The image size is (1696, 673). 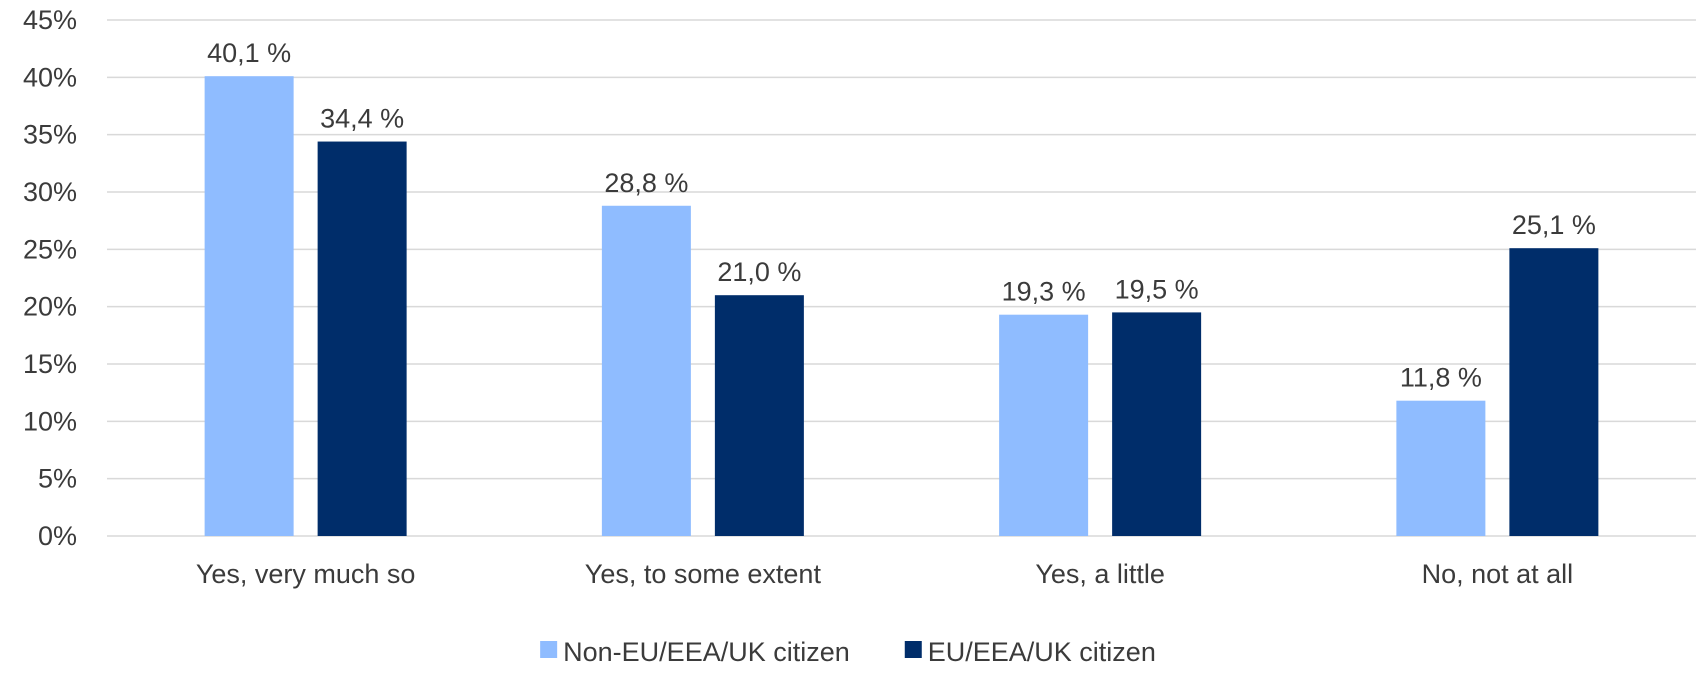 I want to click on x-category-label: Yes, to some extent, so click(x=703, y=574).